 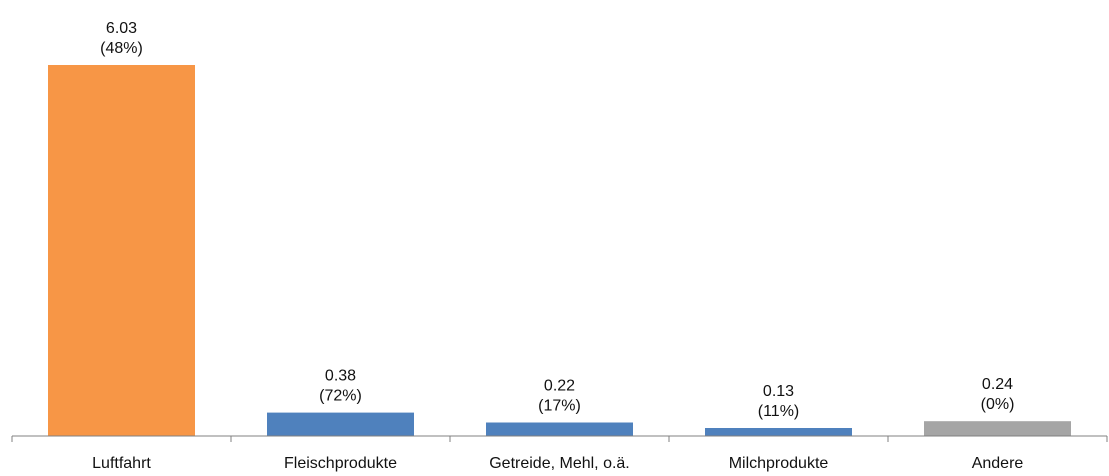 What do you see at coordinates (121, 28) in the screenshot?
I see `value-label-0: 6.03` at bounding box center [121, 28].